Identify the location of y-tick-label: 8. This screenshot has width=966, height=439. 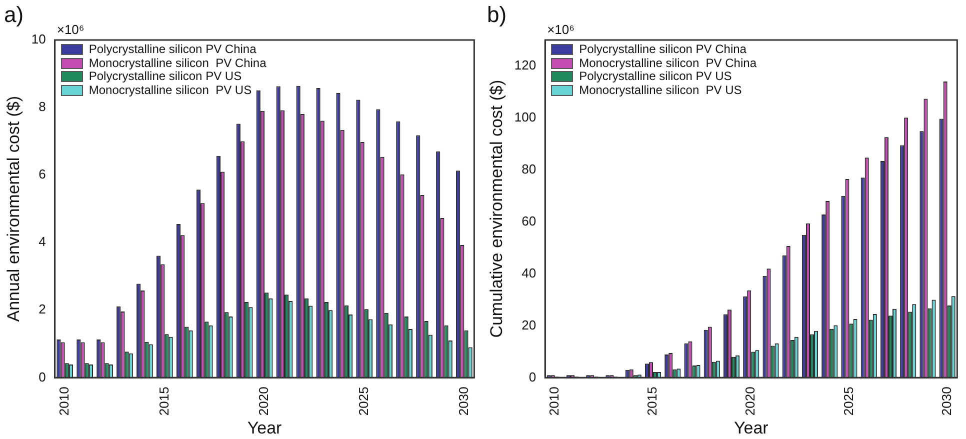
(42, 106).